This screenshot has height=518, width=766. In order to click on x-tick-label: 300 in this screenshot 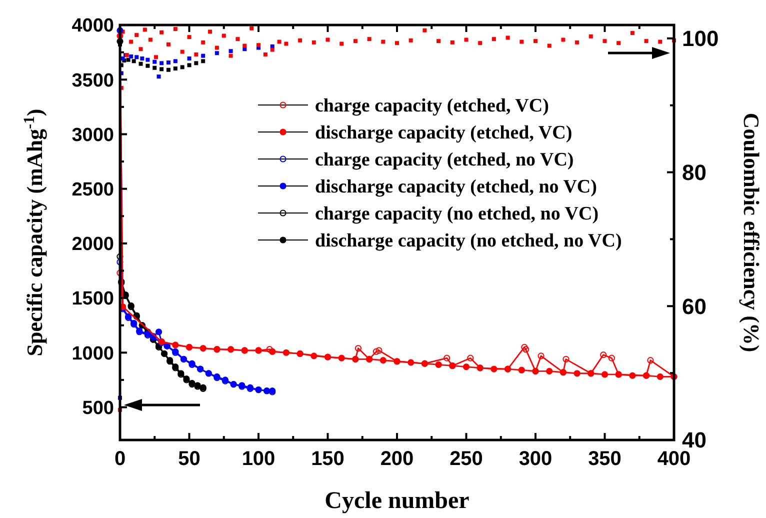, I will do `click(535, 459)`.